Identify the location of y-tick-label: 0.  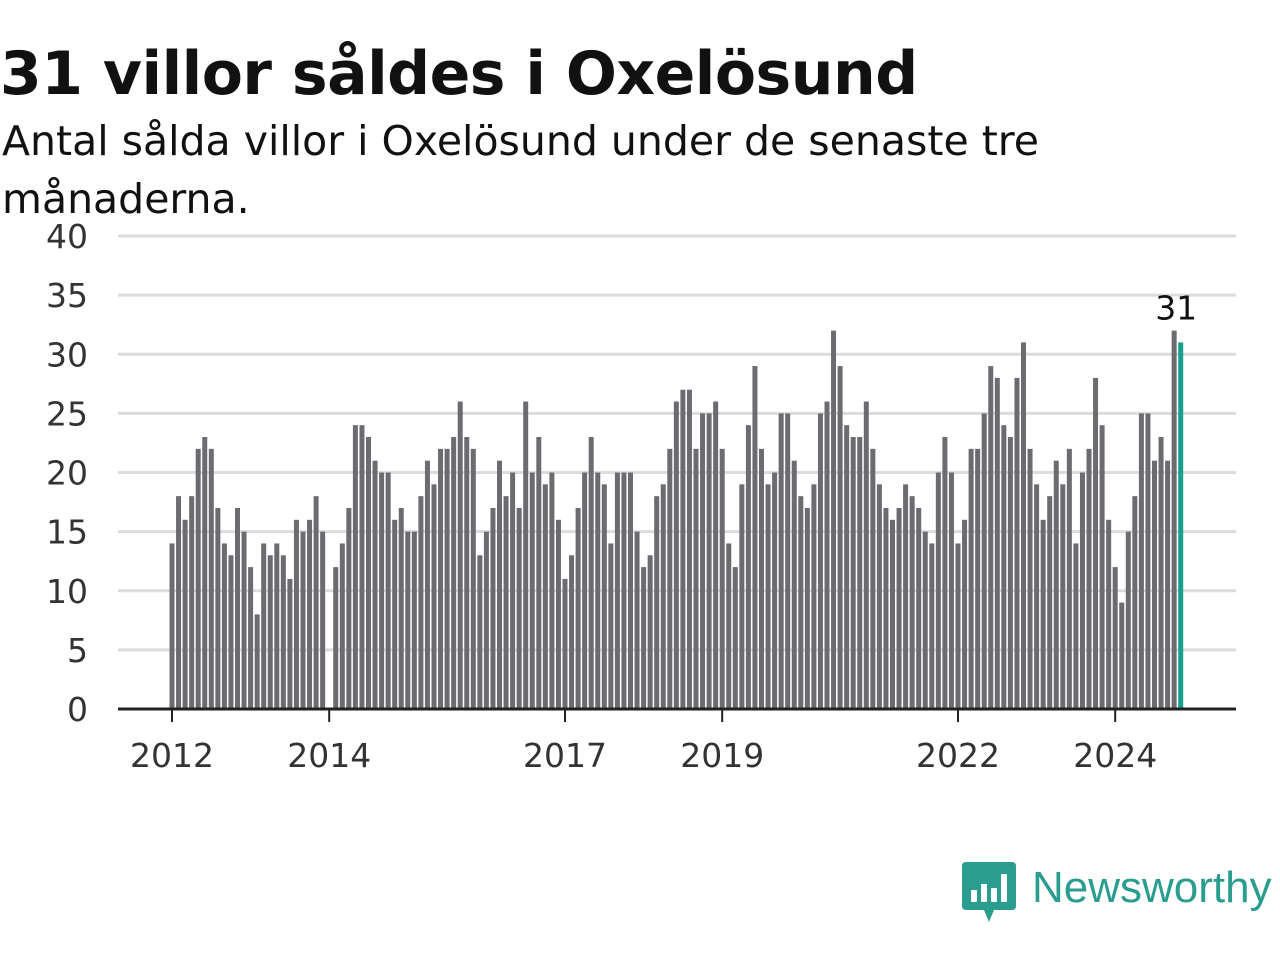
(77, 709).